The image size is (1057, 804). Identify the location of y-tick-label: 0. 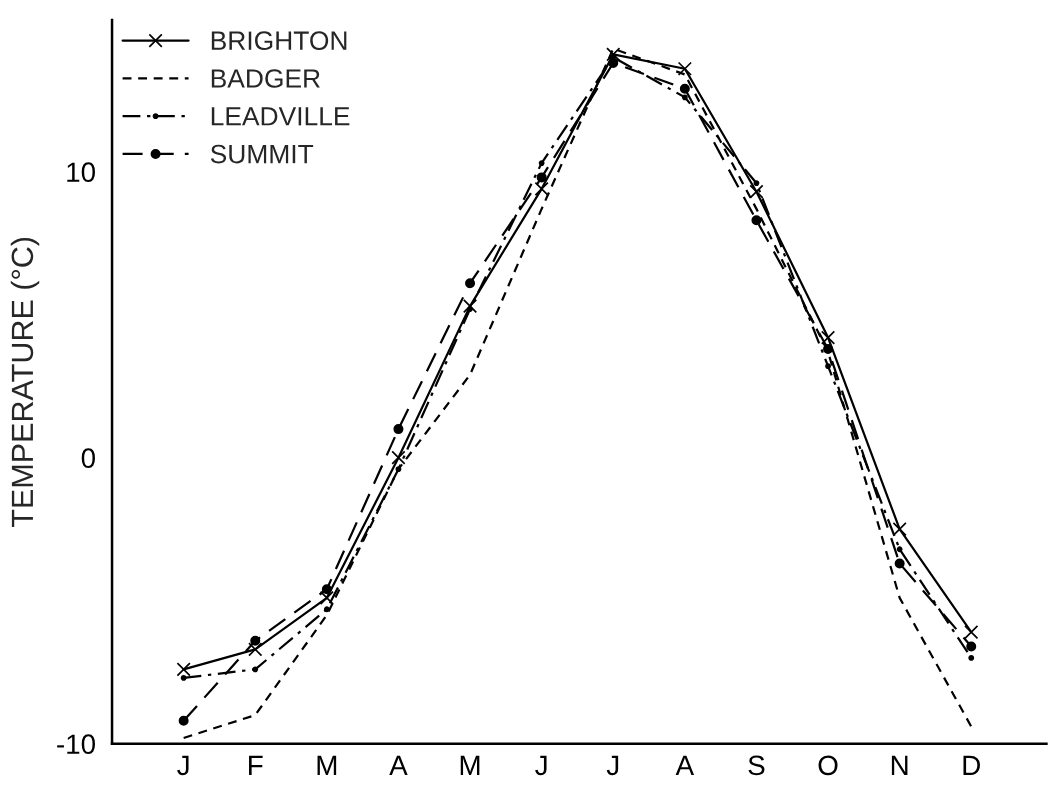
(88, 458).